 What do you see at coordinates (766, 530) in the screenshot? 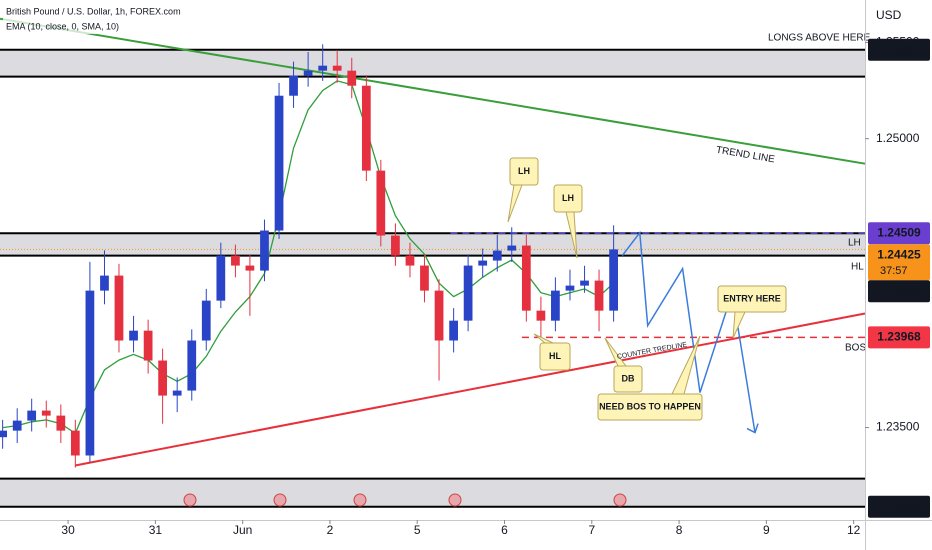
I see `x-tick-label: 9` at bounding box center [766, 530].